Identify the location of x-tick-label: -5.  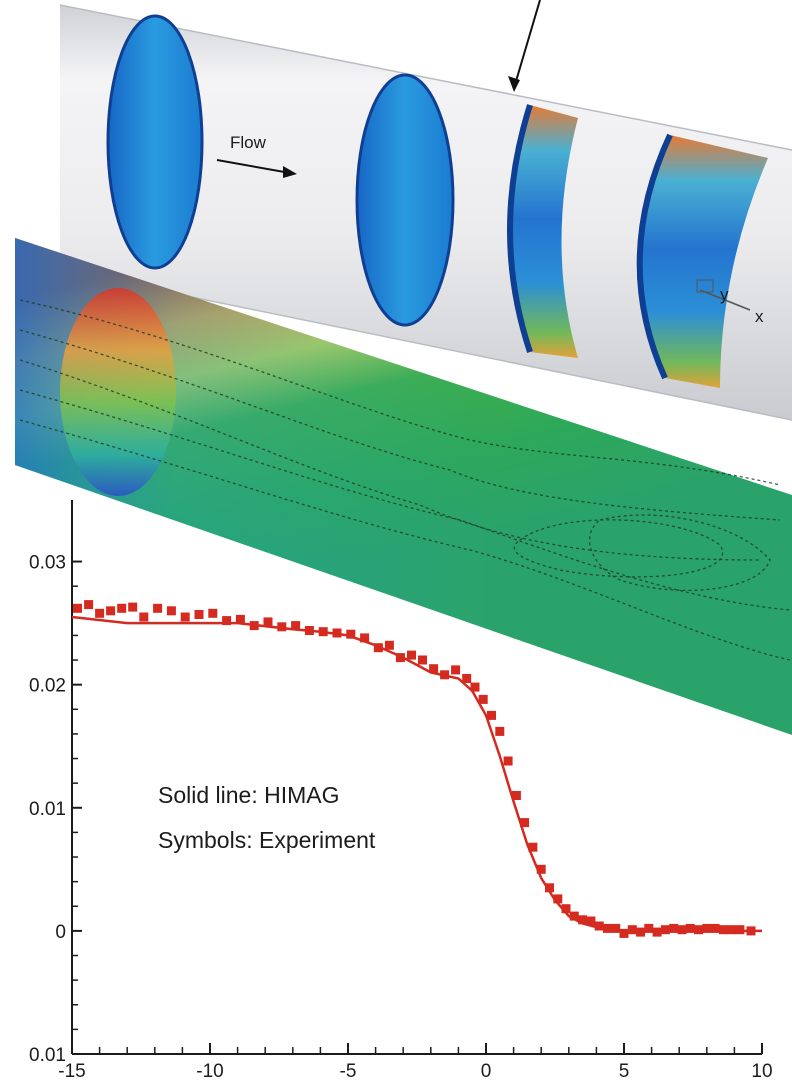
(348, 1071).